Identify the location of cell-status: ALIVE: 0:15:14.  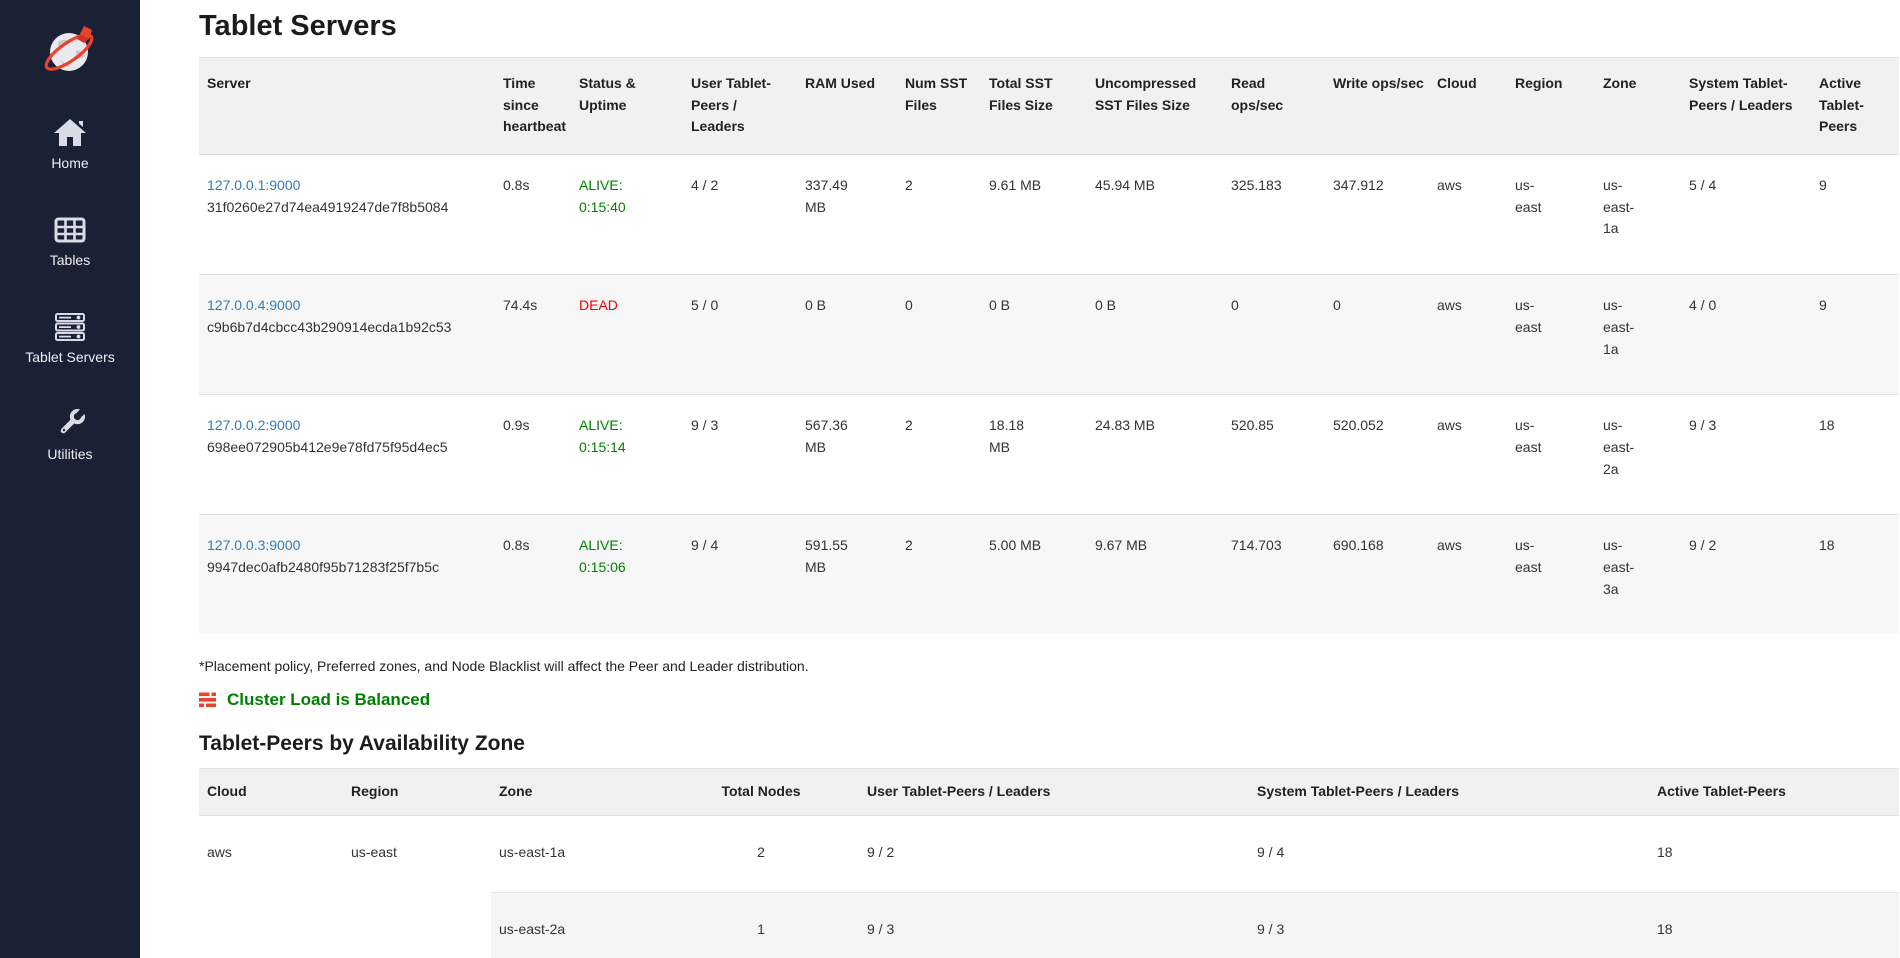
(627, 454).